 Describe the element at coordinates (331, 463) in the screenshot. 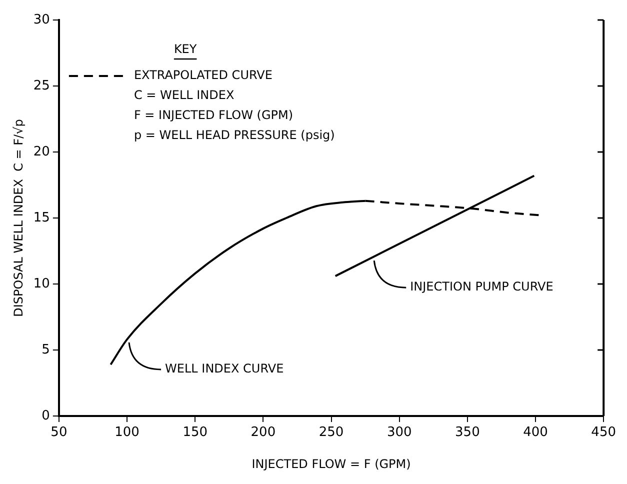

I see `x-axis-title: INJECTED FLOW = F (GPM)` at that location.